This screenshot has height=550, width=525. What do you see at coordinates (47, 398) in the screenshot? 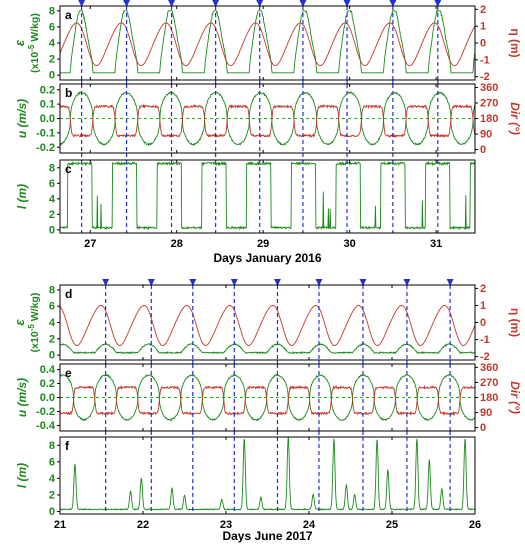
I see `left-tick-label: 0.0` at bounding box center [47, 398].